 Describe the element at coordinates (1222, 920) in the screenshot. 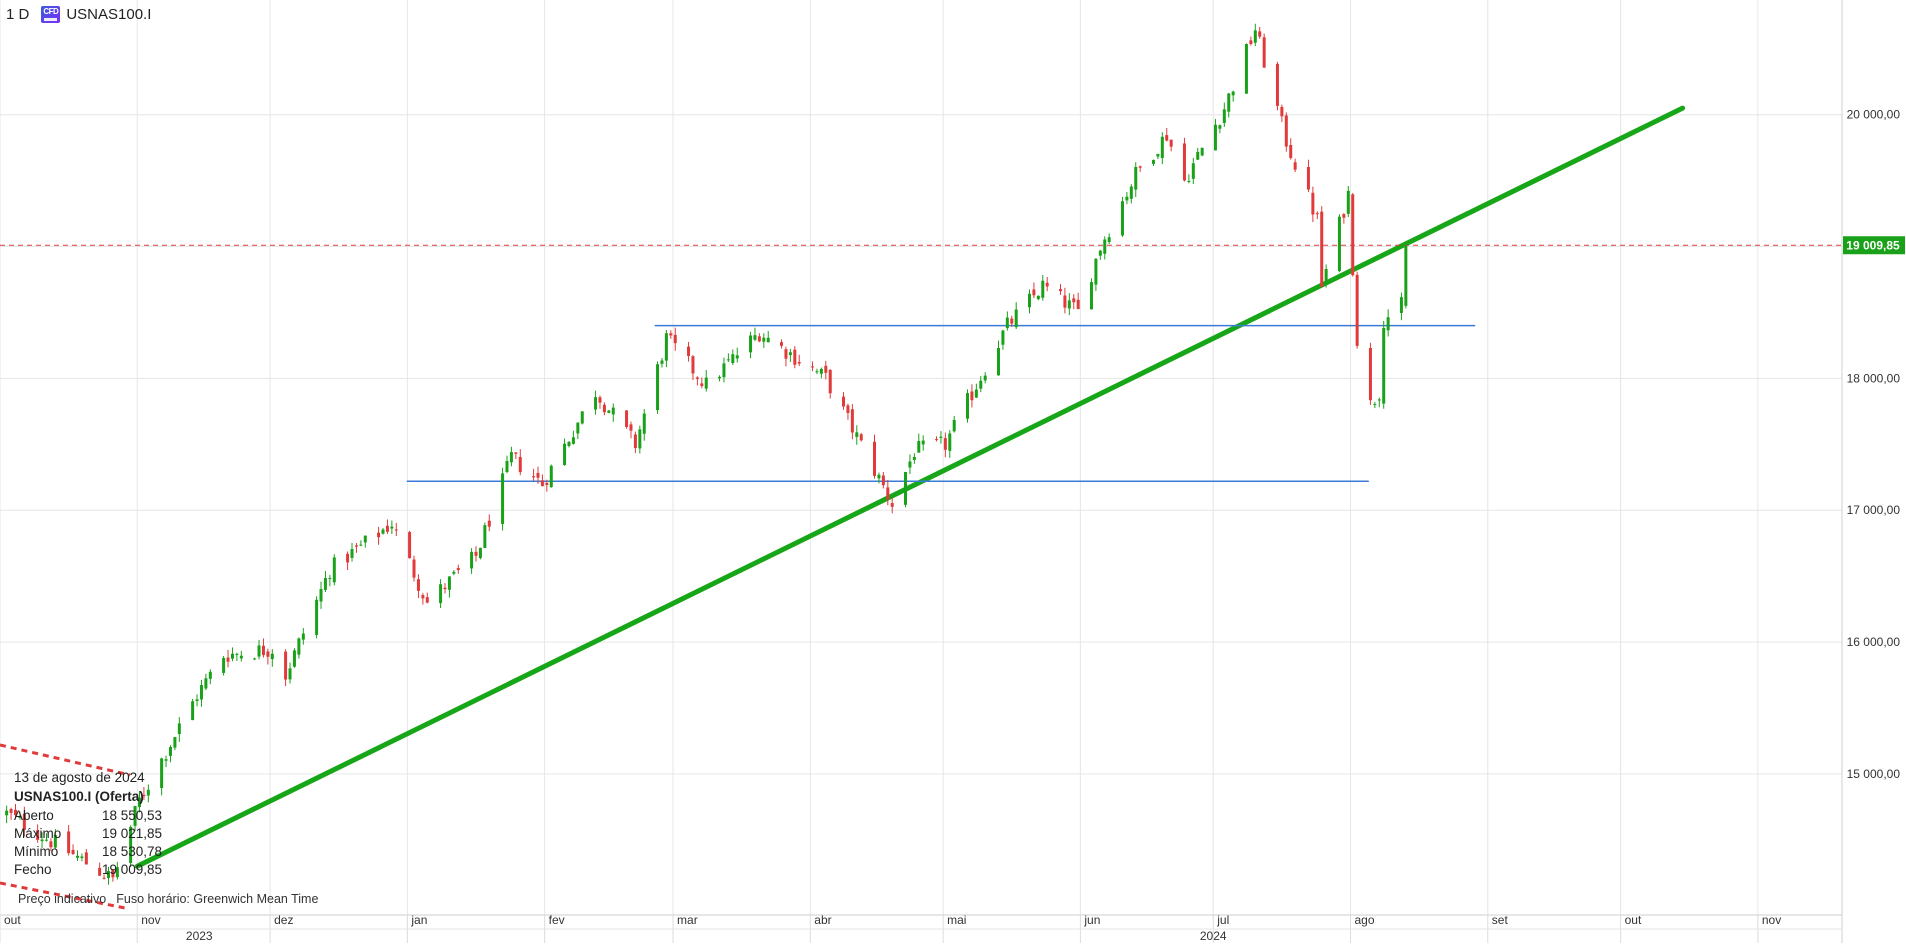

I see `month-tick-label: jul` at that location.